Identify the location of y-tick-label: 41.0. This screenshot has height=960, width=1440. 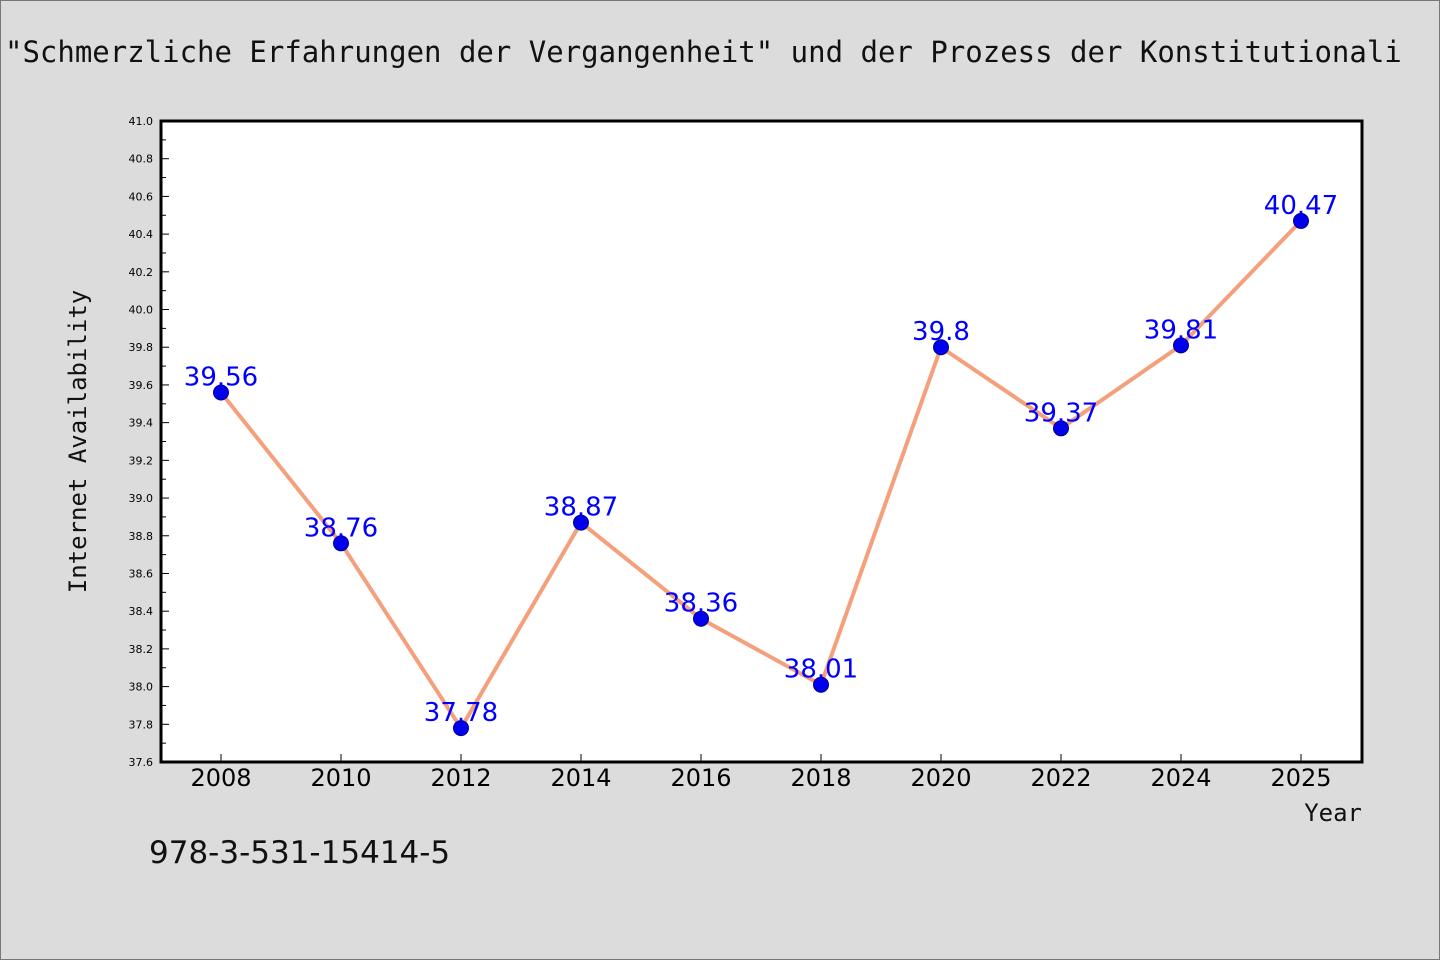
(141, 121).